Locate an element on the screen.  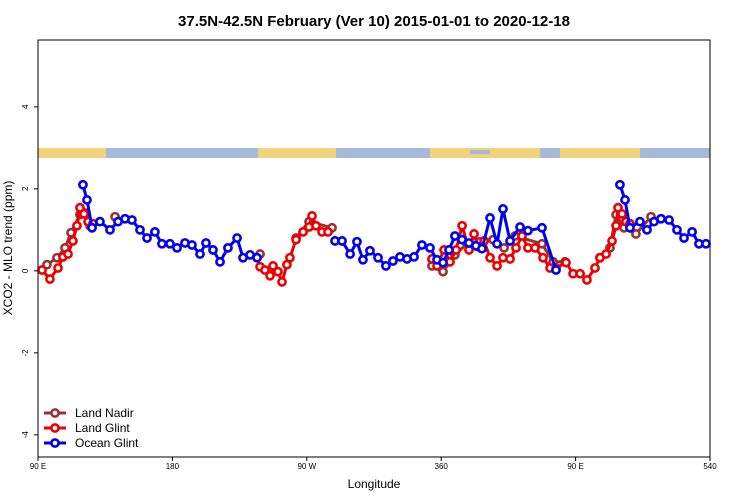
y-tick-label: 4 is located at coordinates (25, 106).